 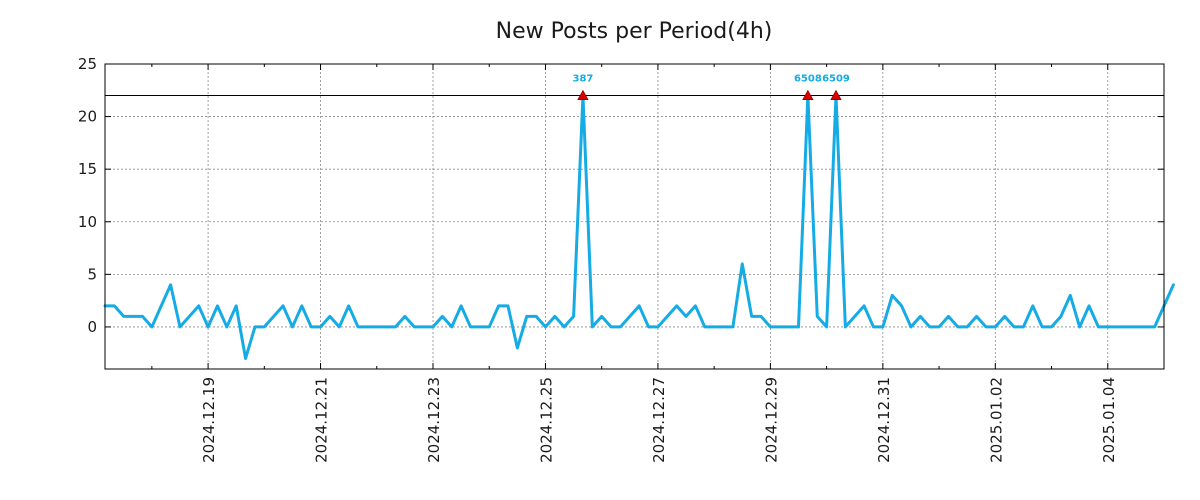 I want to click on peak-label: 6509, so click(x=836, y=79).